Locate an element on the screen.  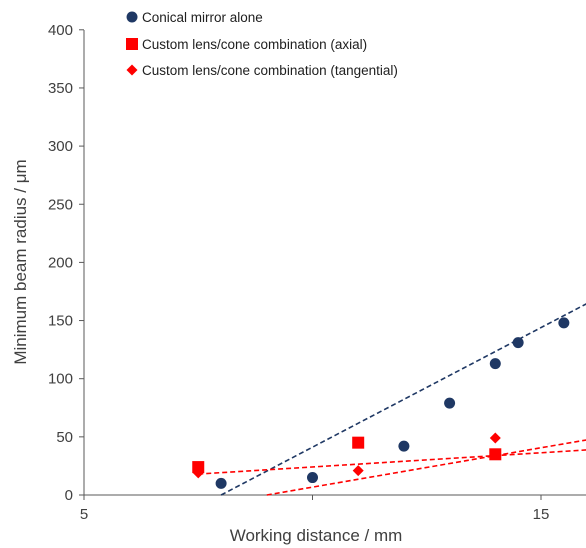
tangential-trendline is located at coordinates (426, 467).